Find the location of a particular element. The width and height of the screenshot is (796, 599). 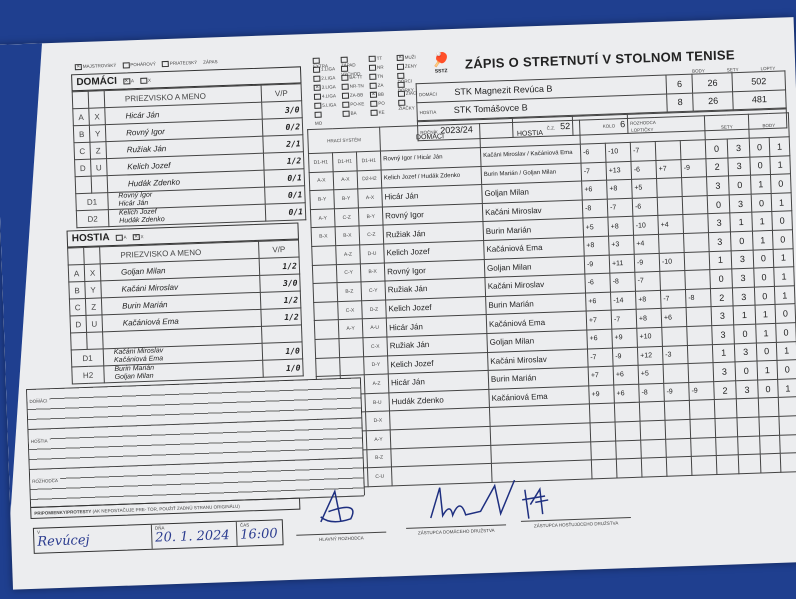

date-value: 20. 1. 2024 is located at coordinates (192, 537).